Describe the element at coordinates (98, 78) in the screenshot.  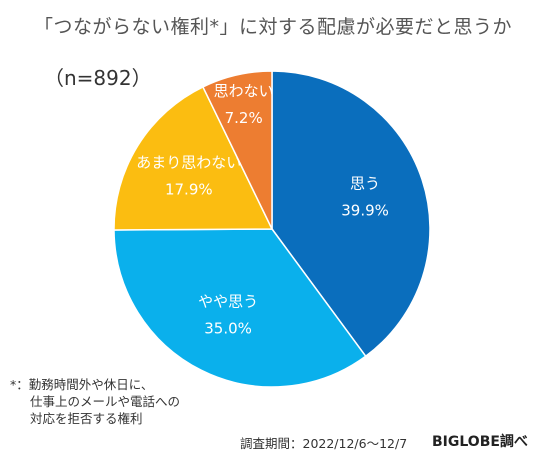
I see `sample-size: （n=892）` at that location.